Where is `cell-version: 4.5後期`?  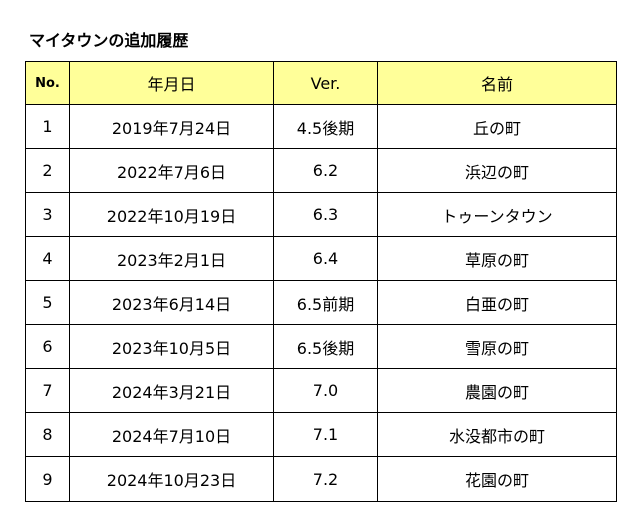
cell-version: 4.5後期 is located at coordinates (325, 126).